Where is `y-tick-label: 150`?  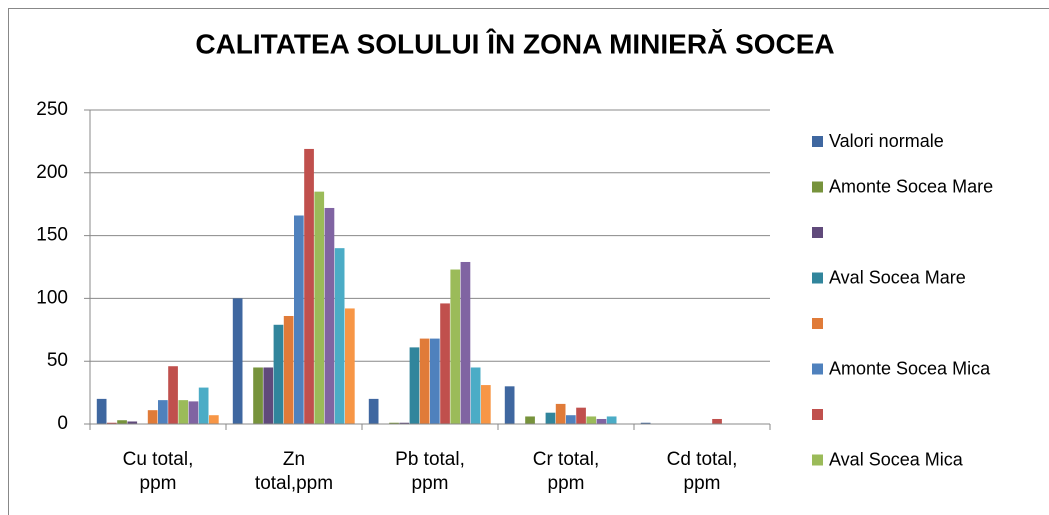 y-tick-label: 150 is located at coordinates (52, 235).